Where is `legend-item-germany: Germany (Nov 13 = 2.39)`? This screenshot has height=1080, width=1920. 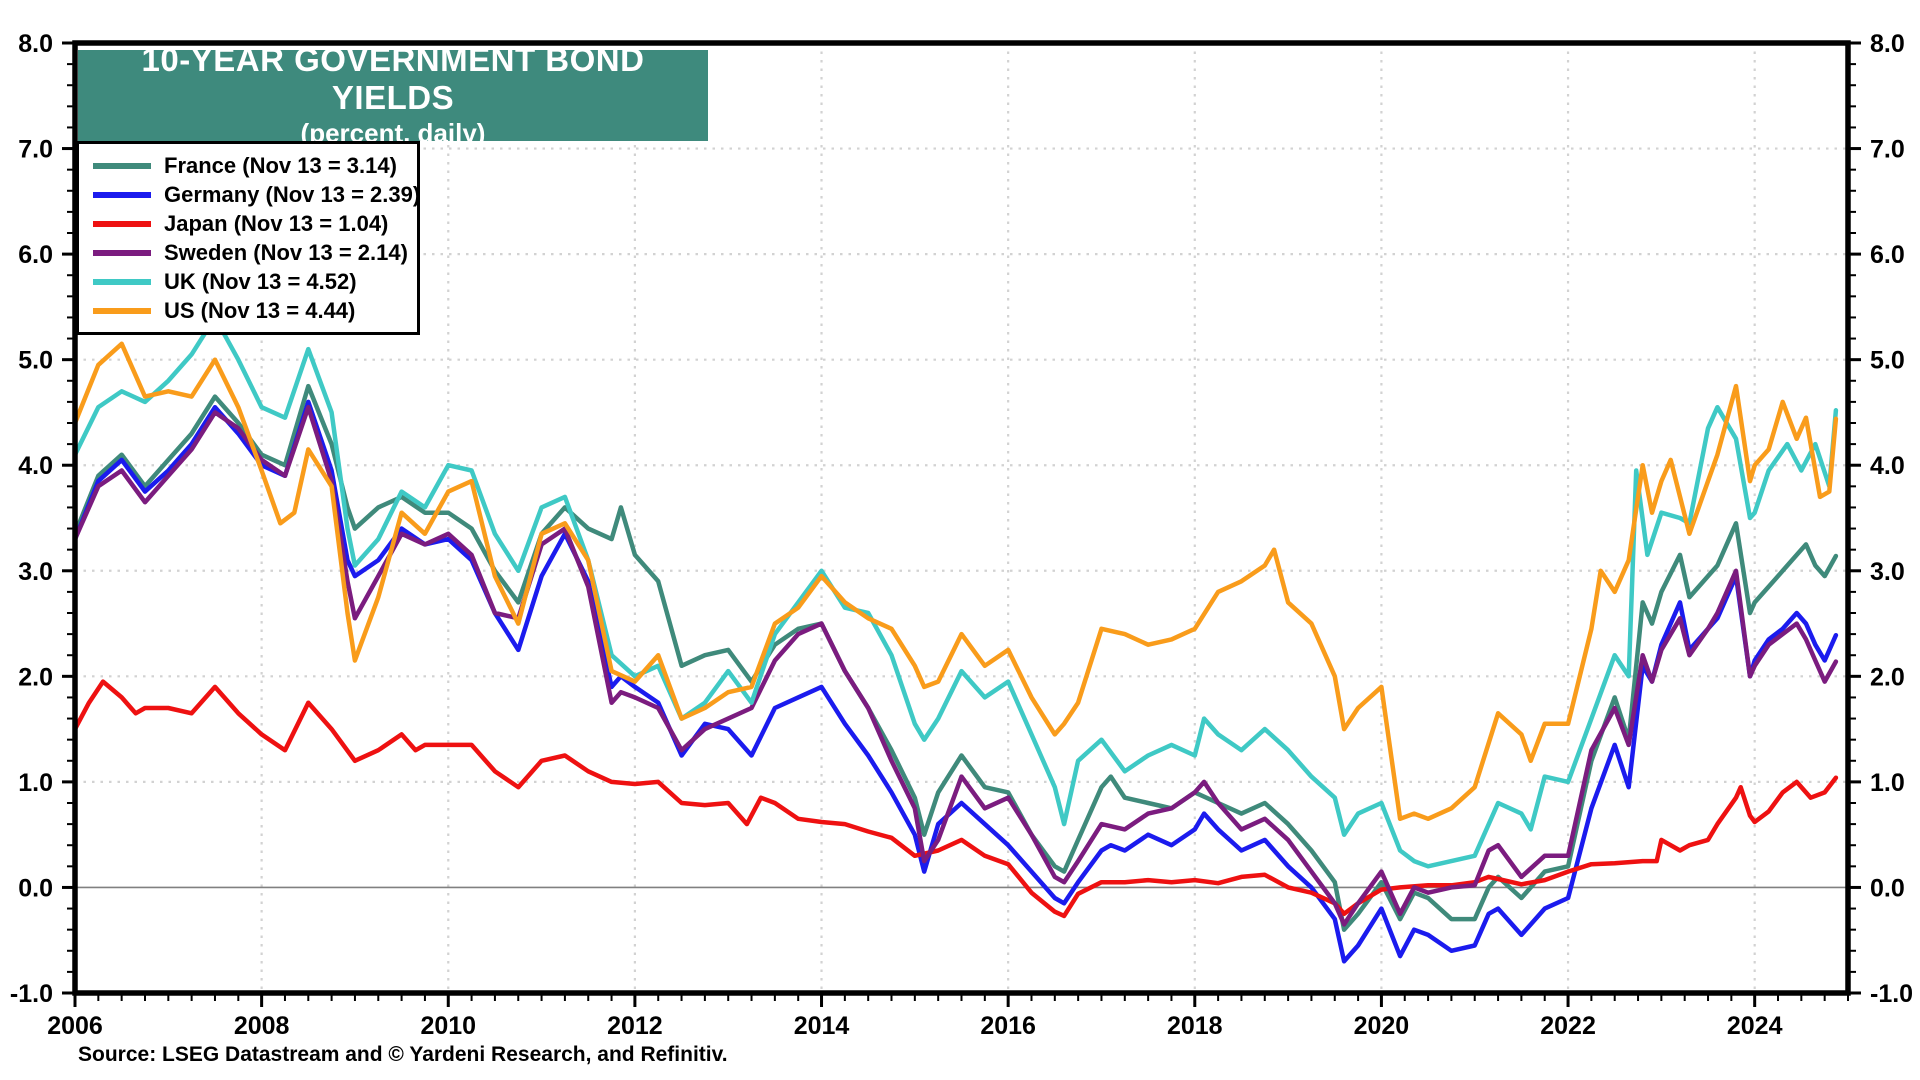
legend-item-germany: Germany (Nov 13 = 2.39) is located at coordinates (257, 194).